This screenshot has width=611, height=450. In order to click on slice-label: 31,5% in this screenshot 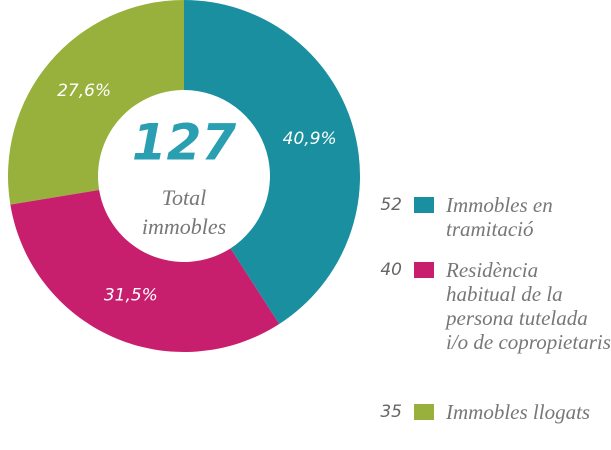, I will do `click(131, 296)`.